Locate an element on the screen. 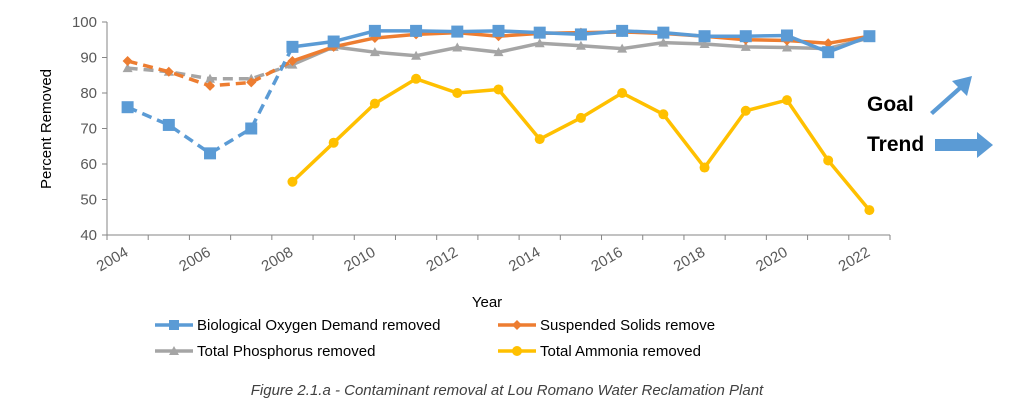  y-tick-label: 80 is located at coordinates (88, 93).